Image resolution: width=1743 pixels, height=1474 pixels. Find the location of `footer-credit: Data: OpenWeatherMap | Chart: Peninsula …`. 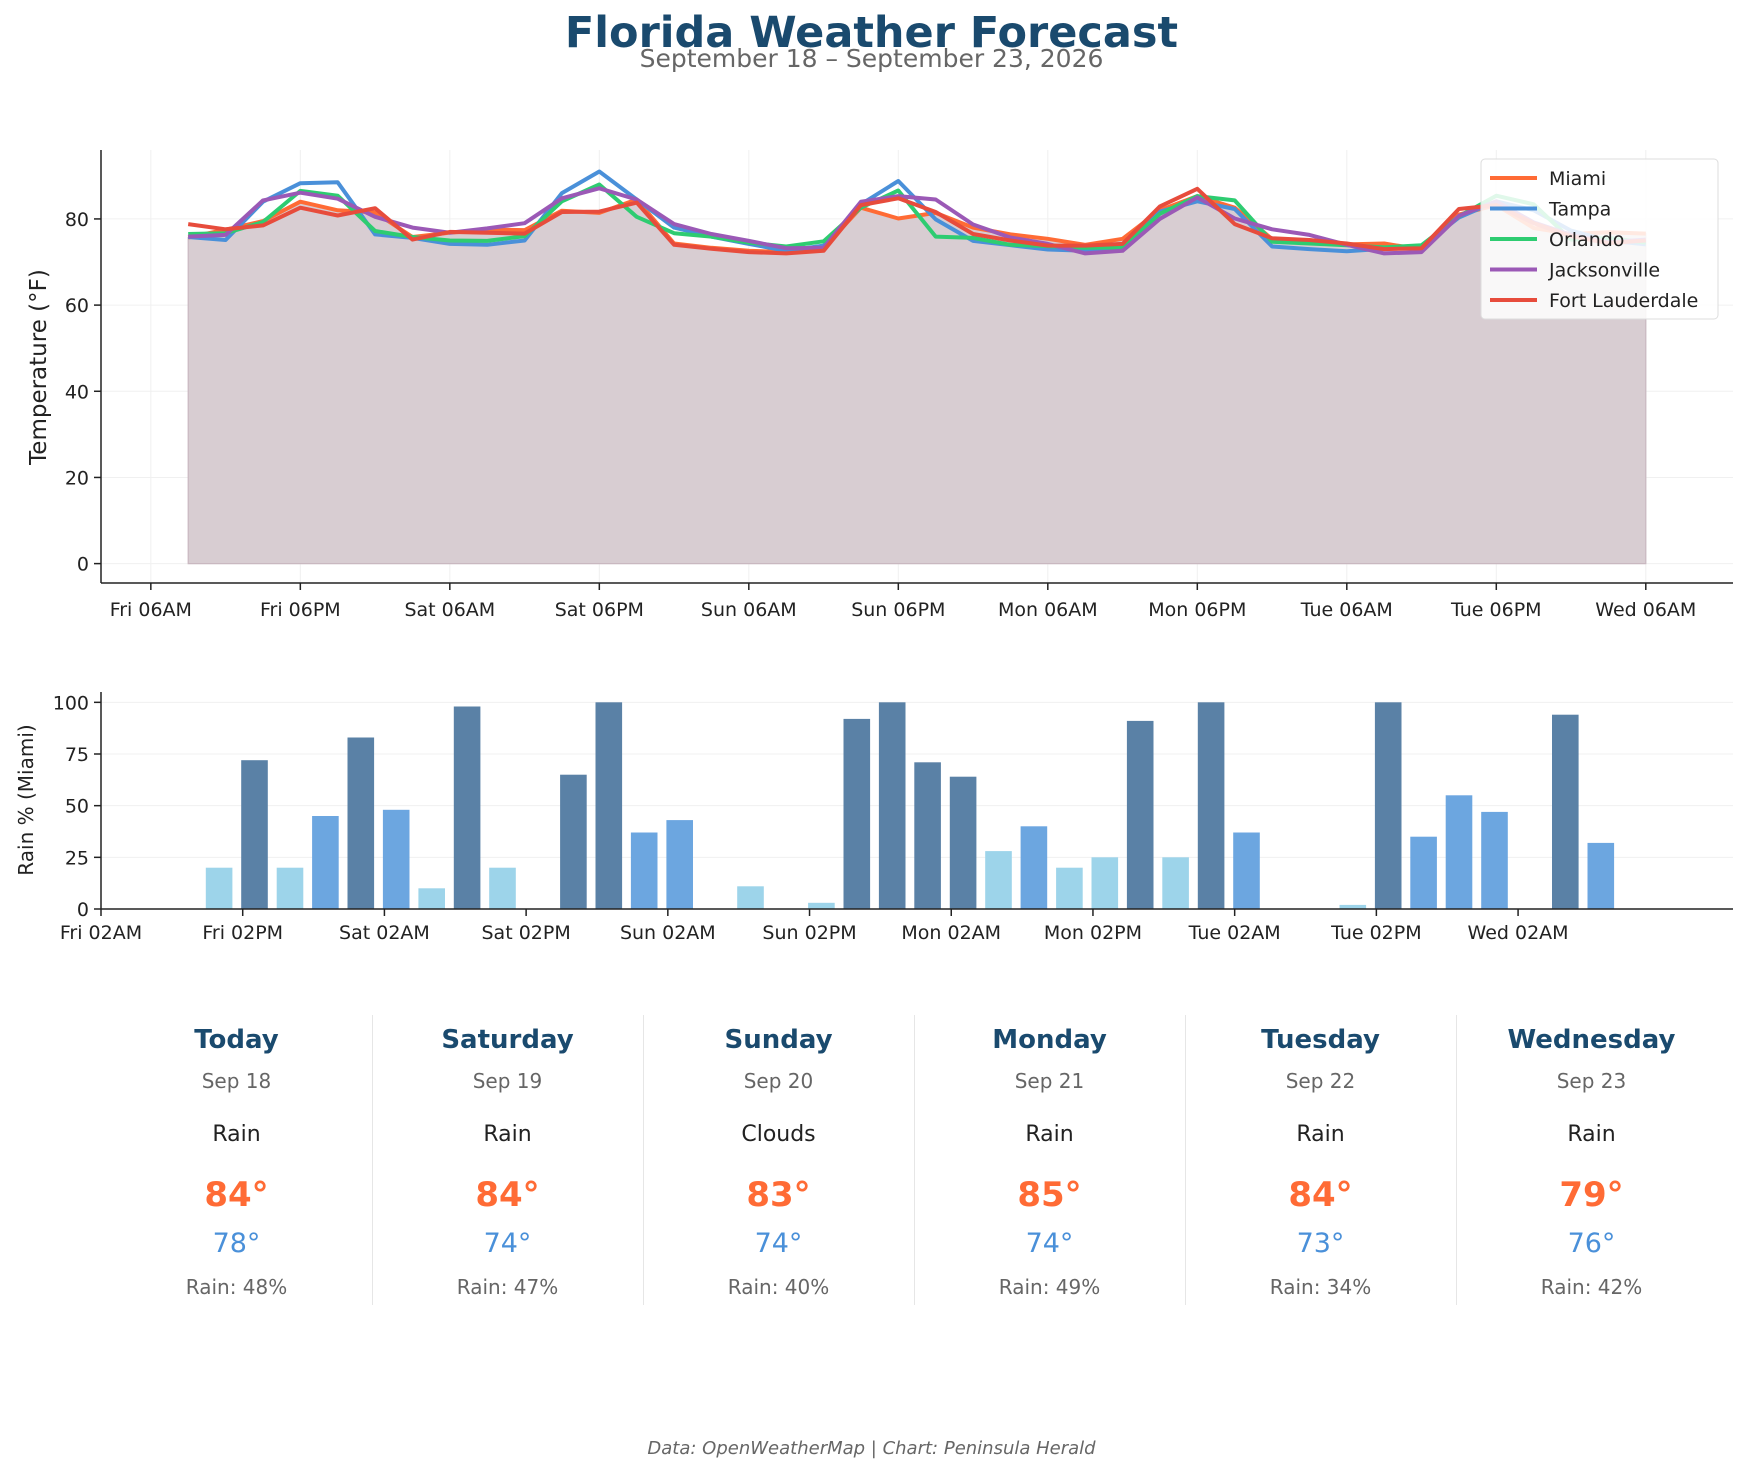

footer-credit: Data: OpenWeatherMap | Chart: Peninsula … is located at coordinates (871, 1448).